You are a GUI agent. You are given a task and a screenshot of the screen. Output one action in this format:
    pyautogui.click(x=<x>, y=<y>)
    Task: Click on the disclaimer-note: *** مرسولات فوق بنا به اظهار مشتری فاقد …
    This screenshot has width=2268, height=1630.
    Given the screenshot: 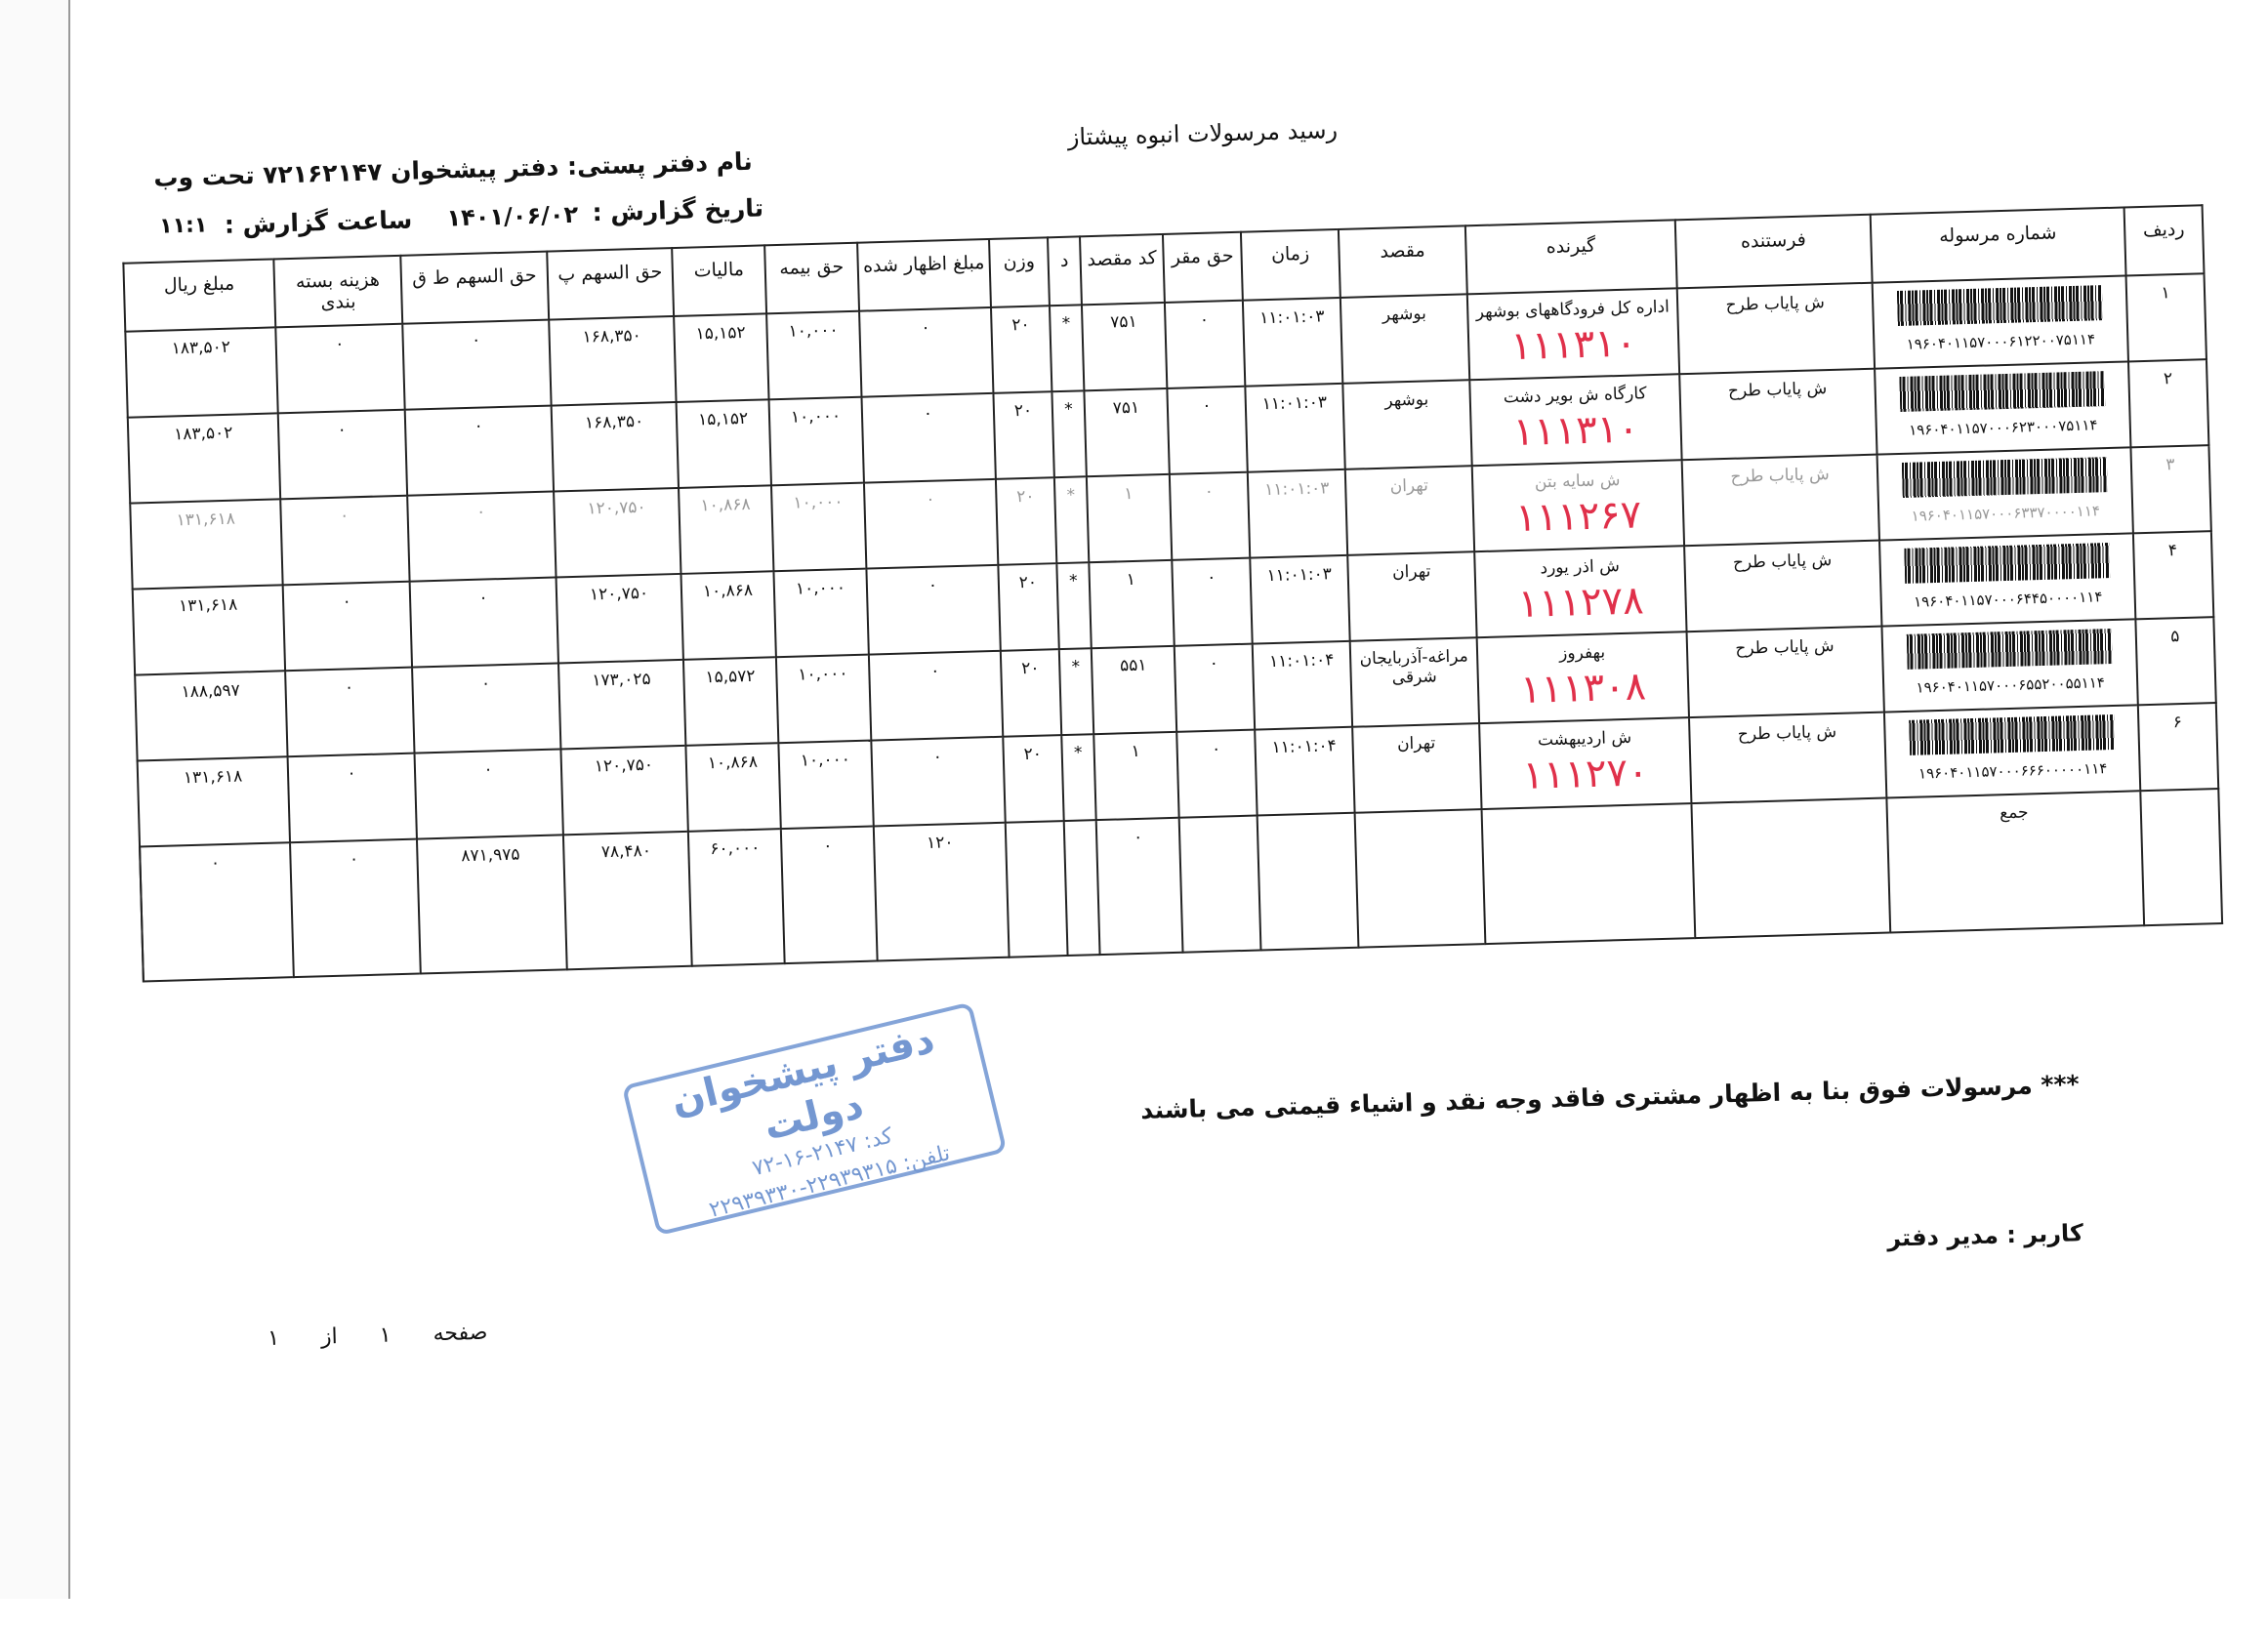 What is the action you would take?
    pyautogui.click(x=1610, y=1096)
    